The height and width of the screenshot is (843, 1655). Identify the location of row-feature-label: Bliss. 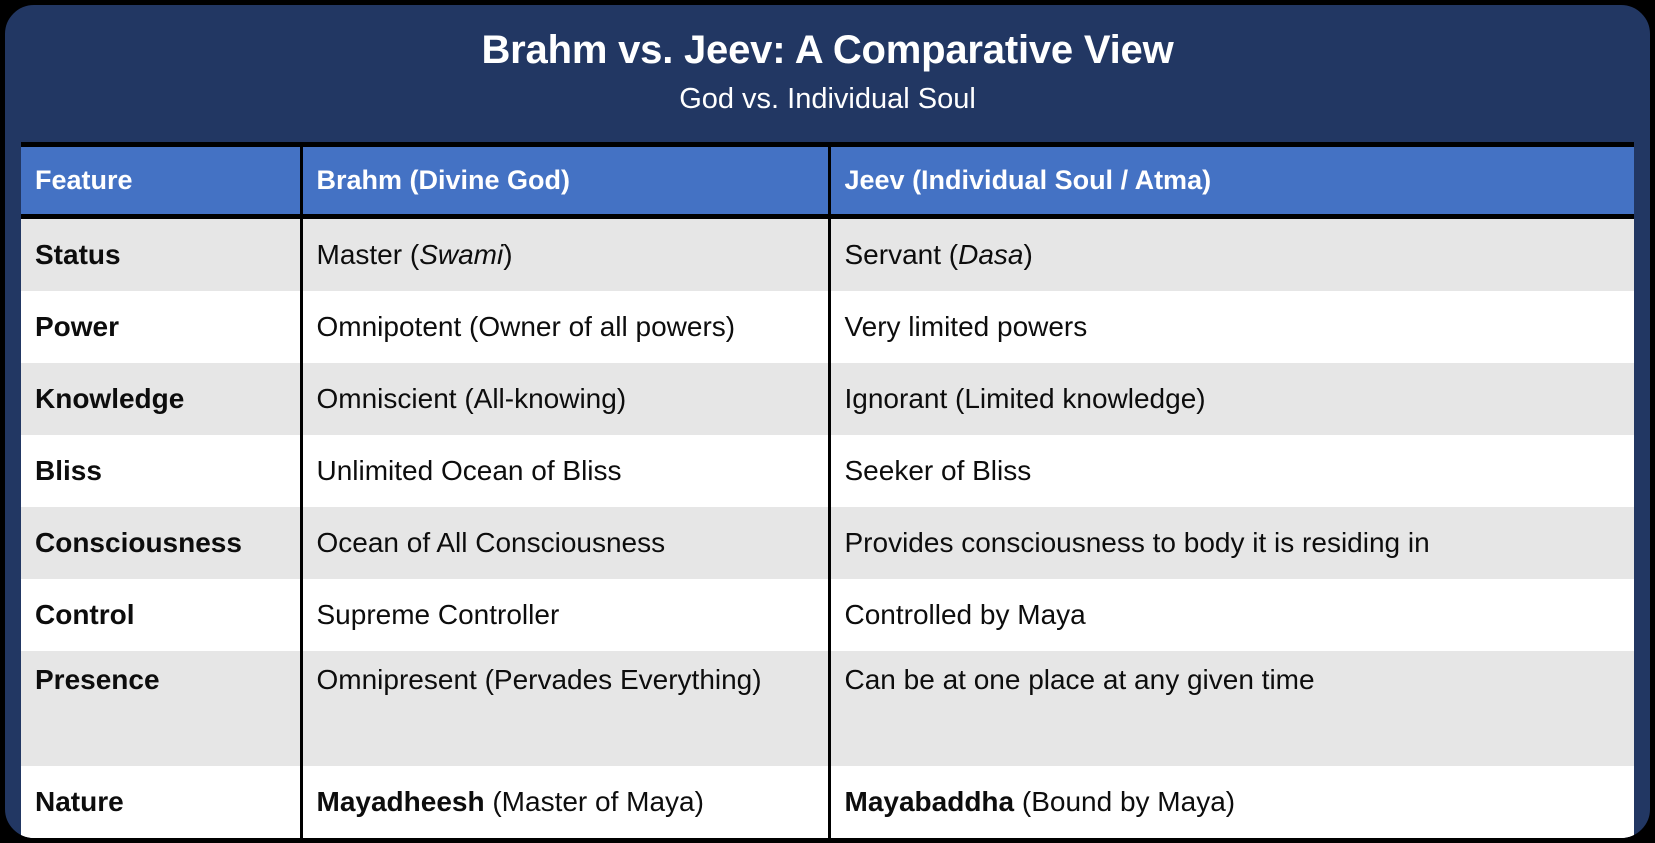
(68, 470).